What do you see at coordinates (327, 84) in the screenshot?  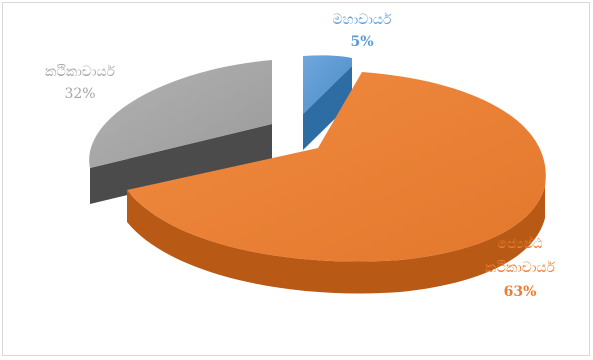 I see `slice-professor-top` at bounding box center [327, 84].